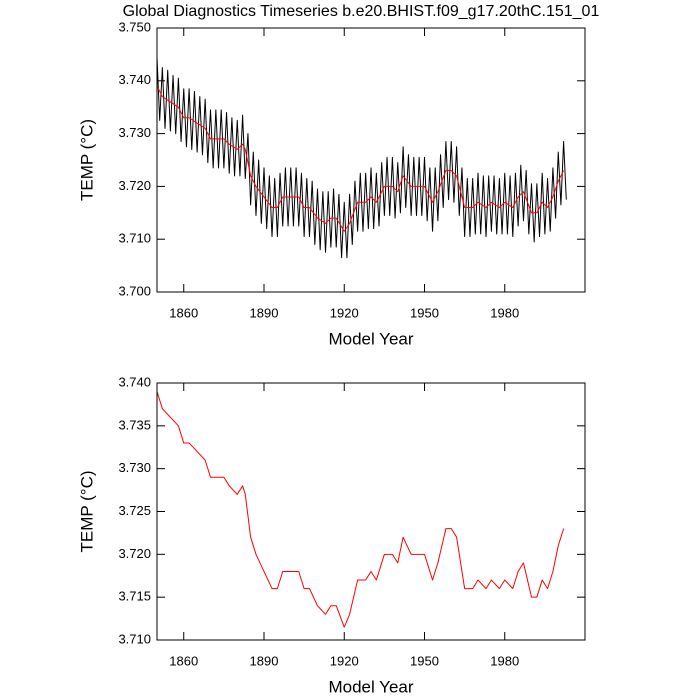  Describe the element at coordinates (134, 424) in the screenshot. I see `y-tick-label: 3.735` at that location.